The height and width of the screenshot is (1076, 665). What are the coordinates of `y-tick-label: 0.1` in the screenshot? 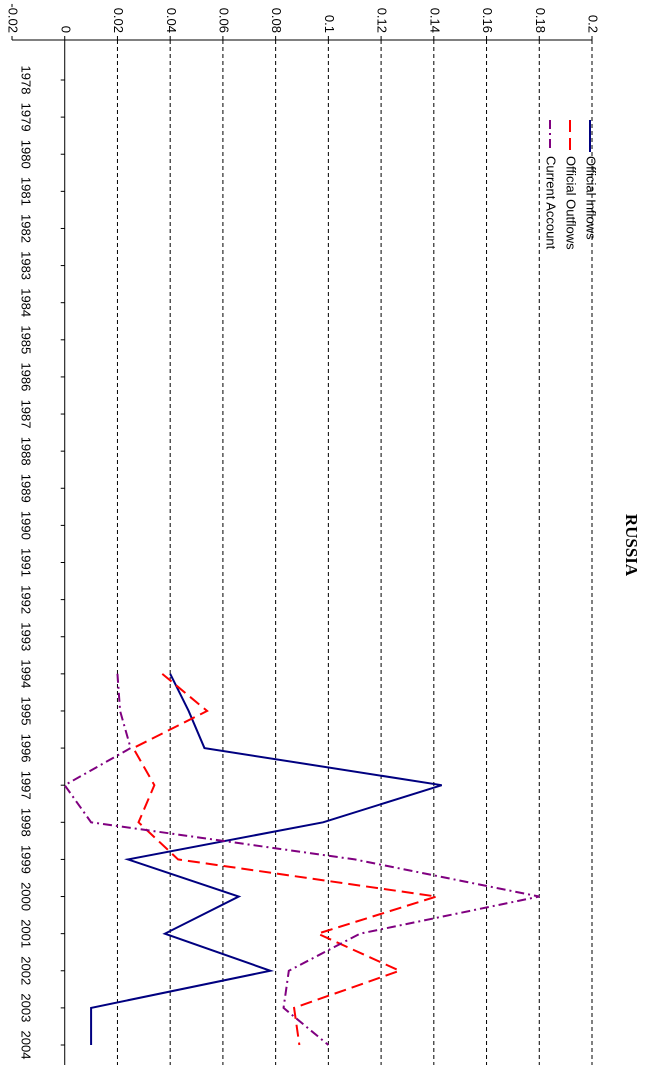 It's located at (329, 24).